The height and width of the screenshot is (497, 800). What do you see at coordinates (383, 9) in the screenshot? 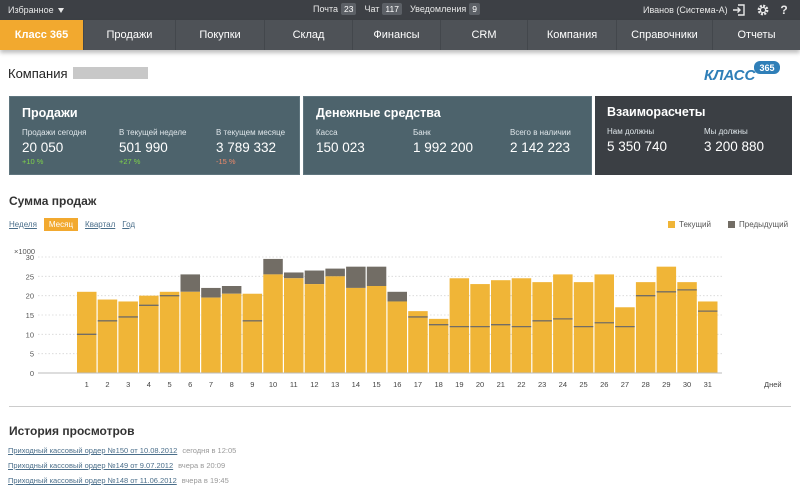
I see `chat-counter: Чат 117` at bounding box center [383, 9].